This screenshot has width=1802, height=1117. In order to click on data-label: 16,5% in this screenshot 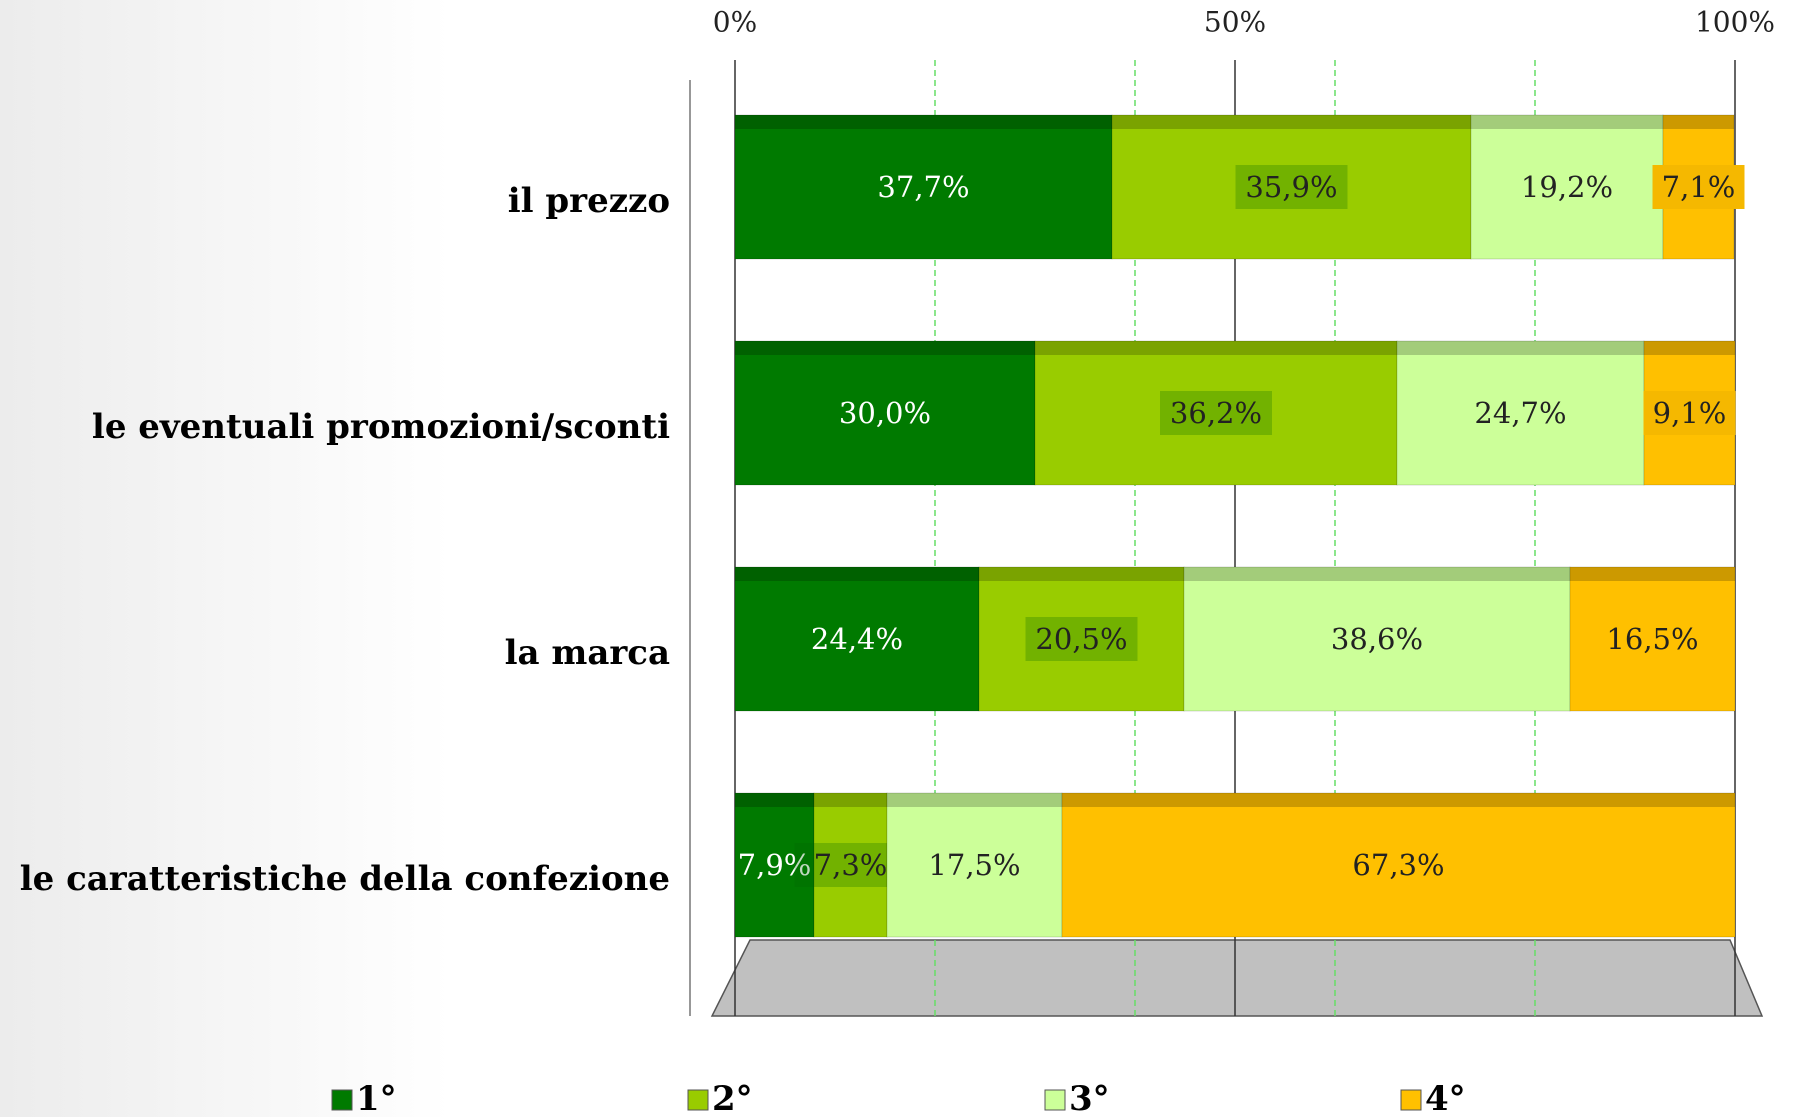, I will do `click(1652, 639)`.